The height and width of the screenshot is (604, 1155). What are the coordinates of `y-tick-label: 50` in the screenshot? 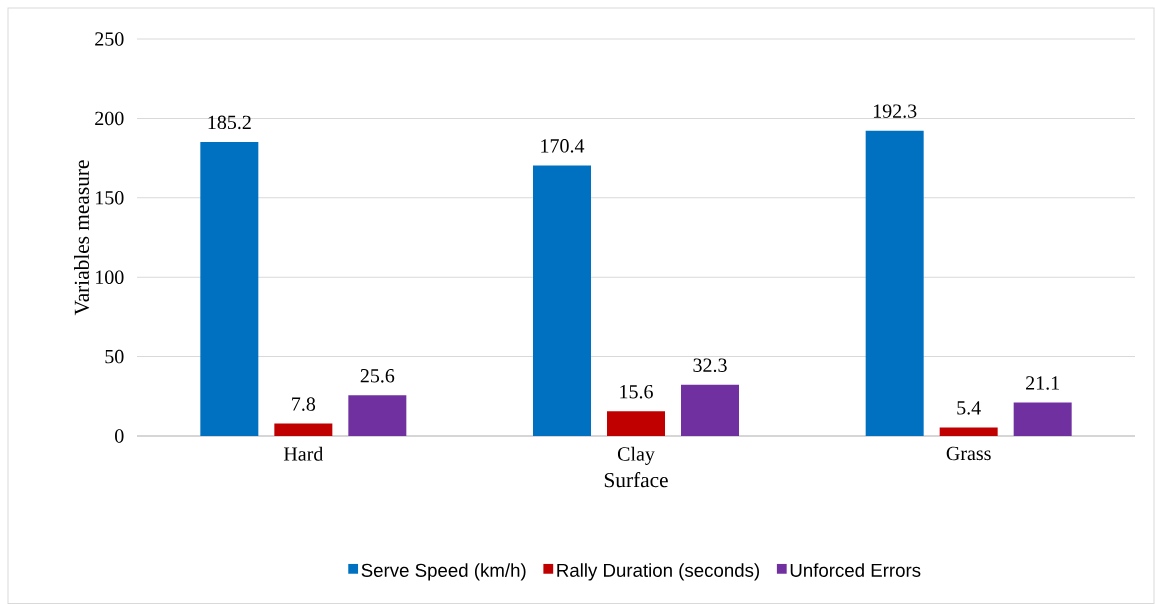 It's located at (114, 356).